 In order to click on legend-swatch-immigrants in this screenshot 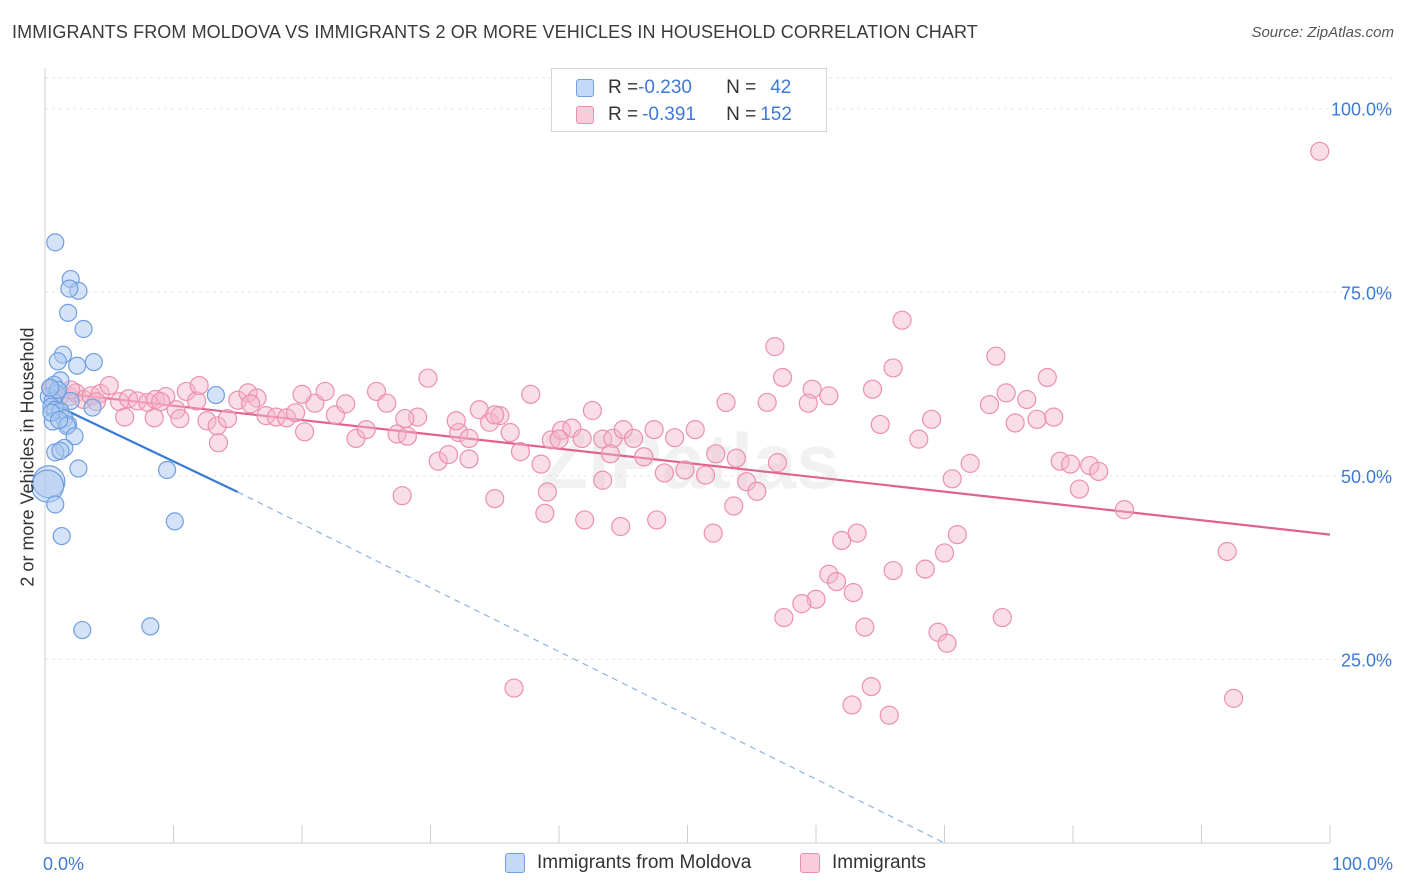, I will do `click(585, 115)`.